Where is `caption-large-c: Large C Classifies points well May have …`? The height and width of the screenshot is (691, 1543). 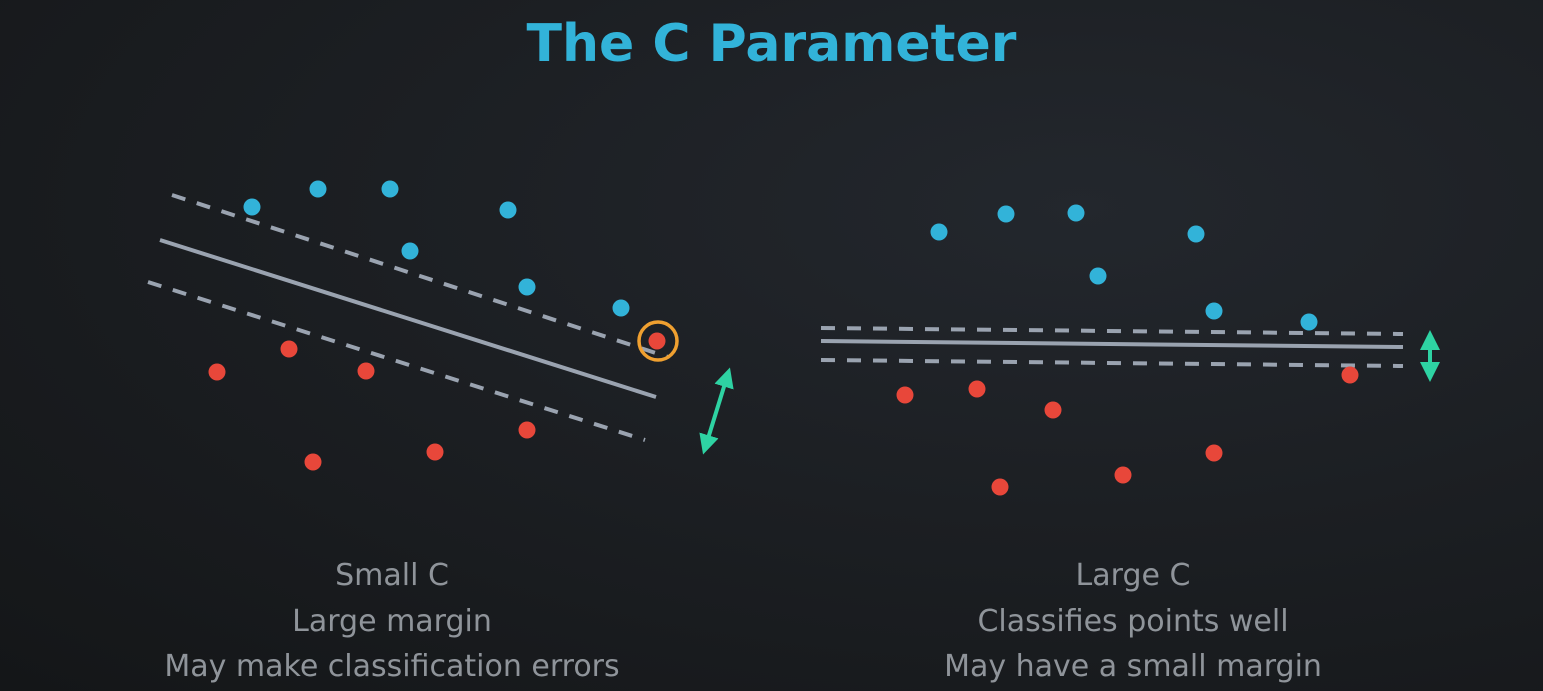 caption-large-c: Large C Classifies points well May have … is located at coordinates (1133, 621).